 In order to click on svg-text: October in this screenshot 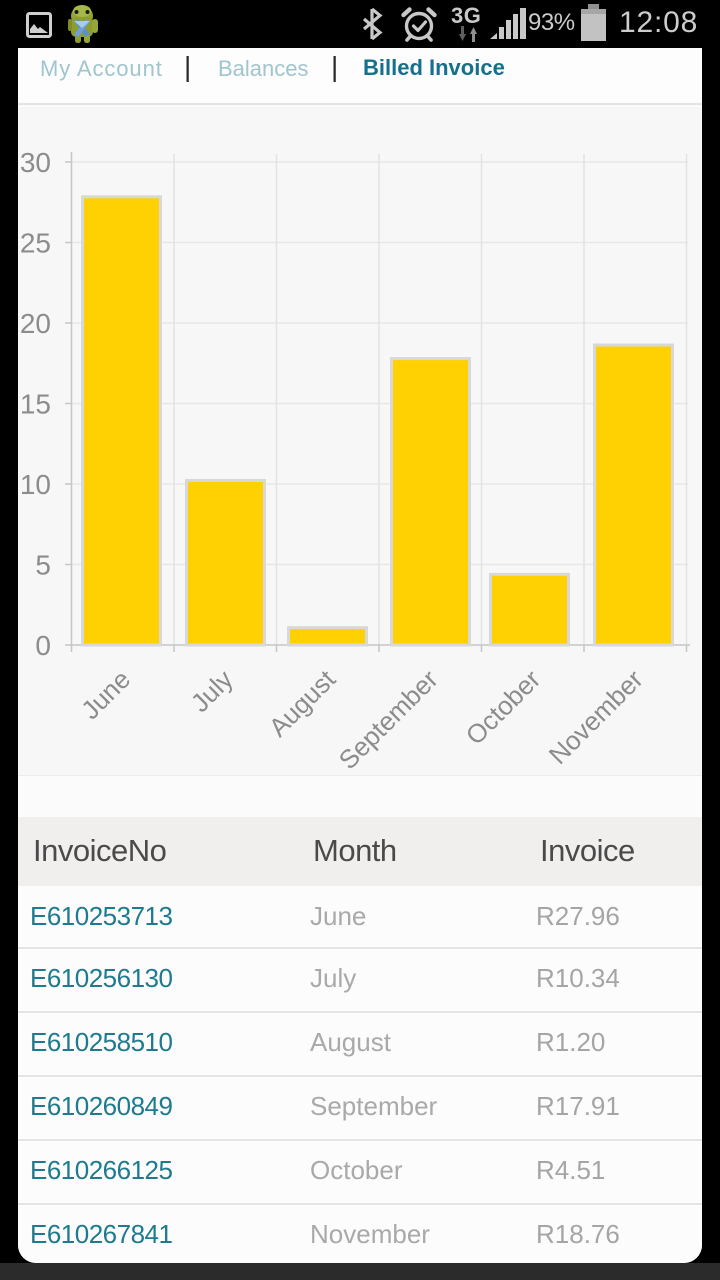, I will do `click(503, 707)`.